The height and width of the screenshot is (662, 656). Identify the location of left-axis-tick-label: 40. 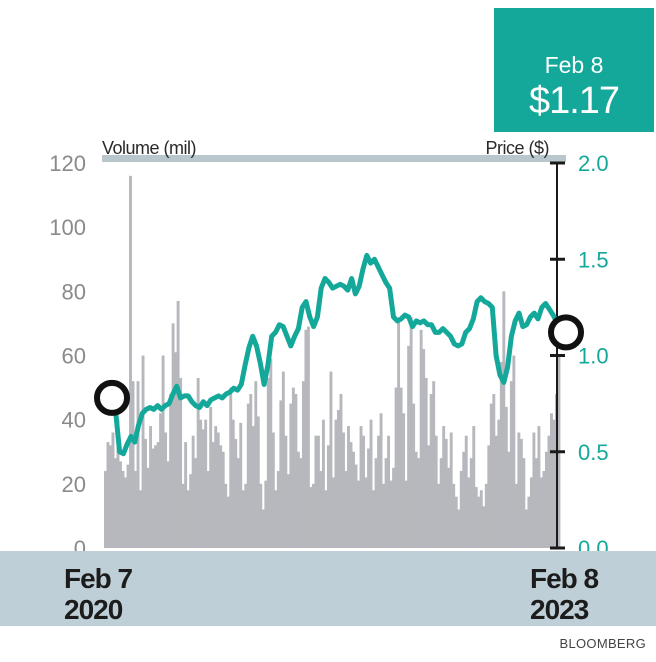
(74, 420).